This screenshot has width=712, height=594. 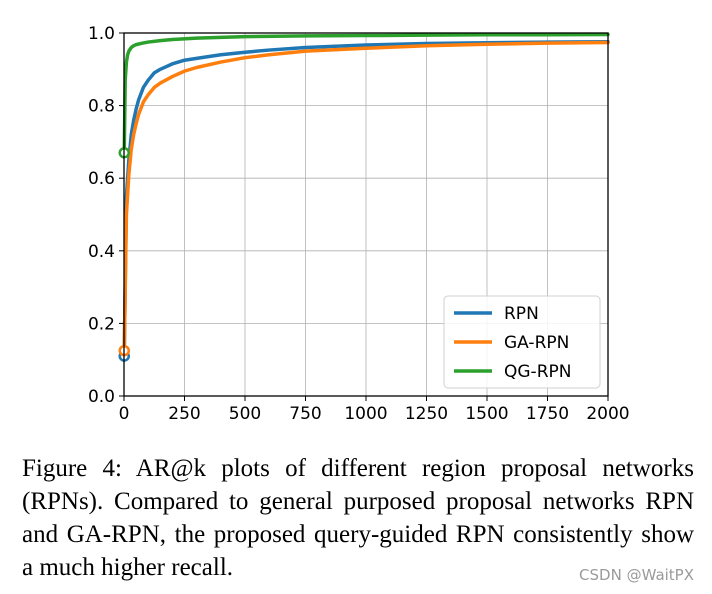 What do you see at coordinates (101, 107) in the screenshot?
I see `y-tick-label: 0.8` at bounding box center [101, 107].